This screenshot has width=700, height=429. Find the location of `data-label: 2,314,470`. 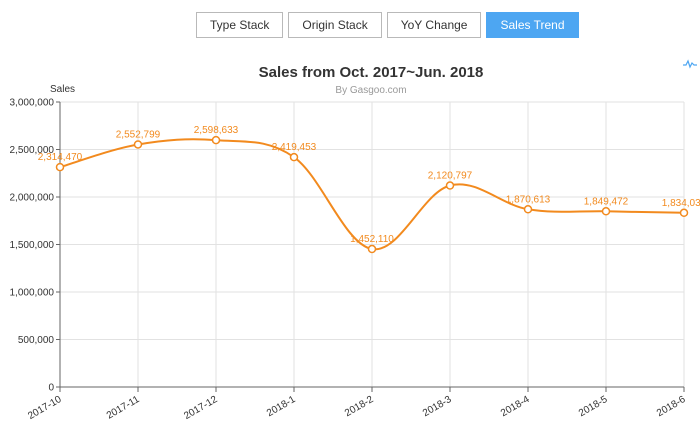

data-label: 2,314,470 is located at coordinates (60, 157).